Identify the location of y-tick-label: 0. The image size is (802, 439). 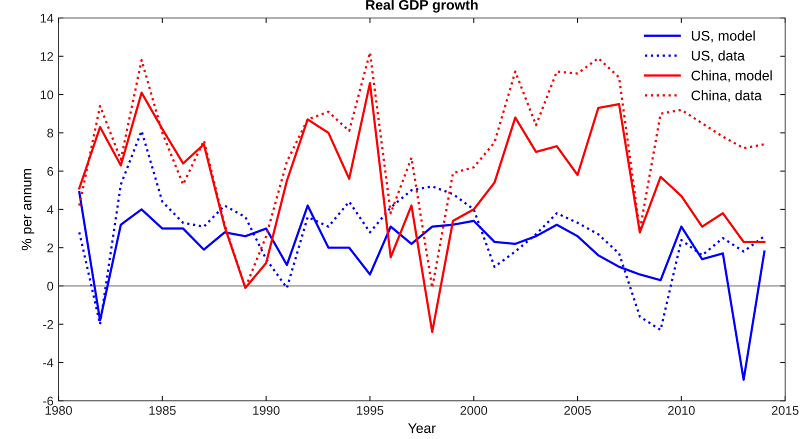
(50, 286).